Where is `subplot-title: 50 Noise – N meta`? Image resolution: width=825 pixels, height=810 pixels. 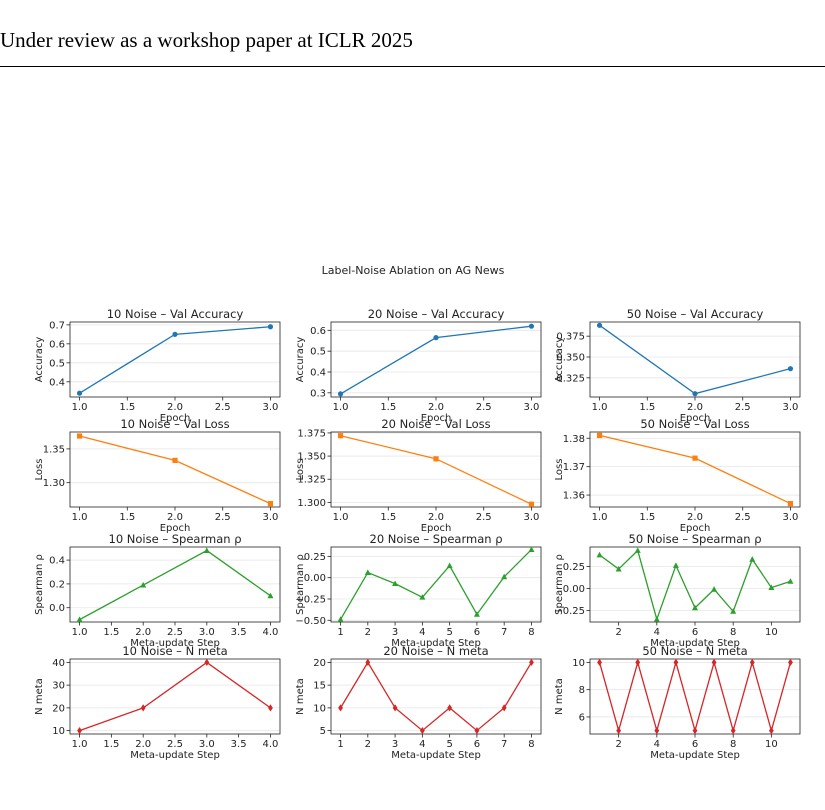
subplot-title: 50 Noise – N meta is located at coordinates (694, 651).